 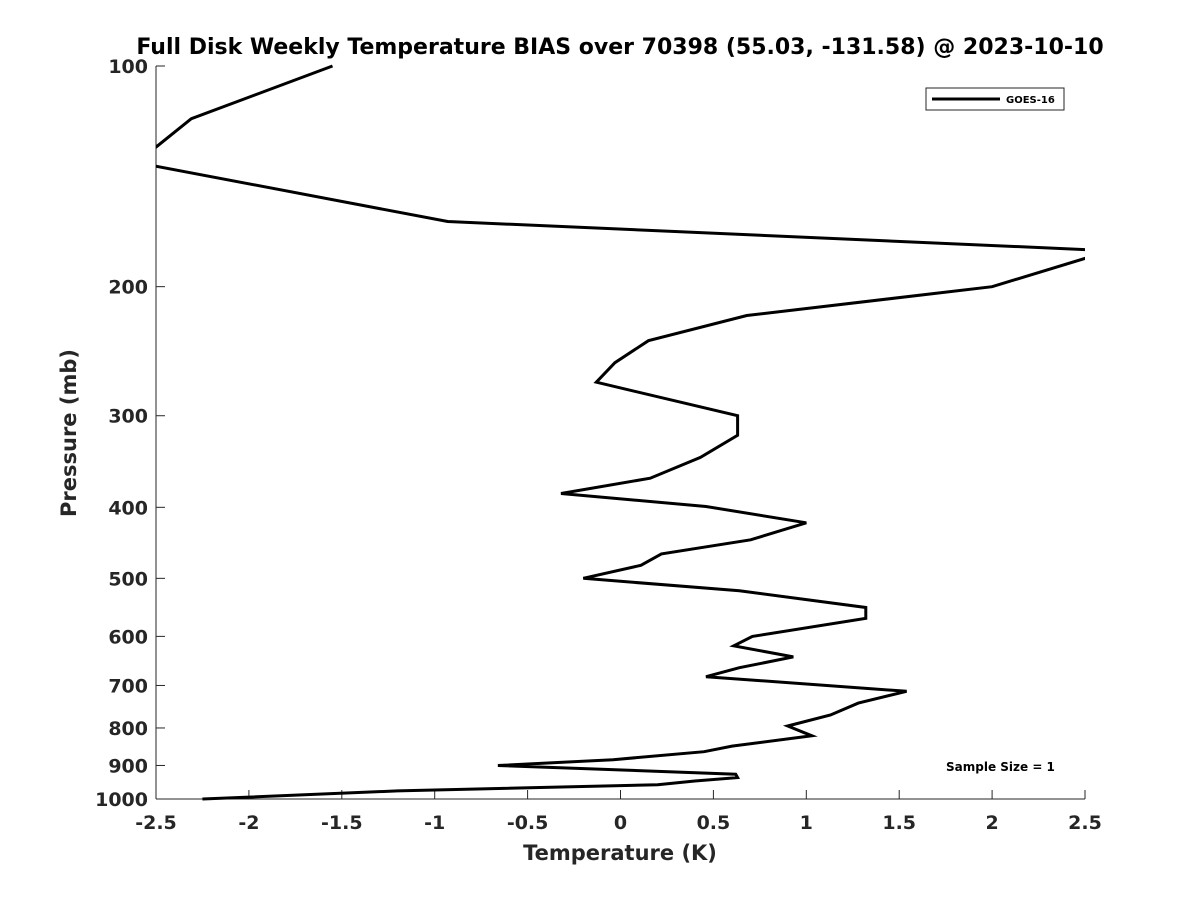 I want to click on y-tick-label: 500, so click(x=128, y=579).